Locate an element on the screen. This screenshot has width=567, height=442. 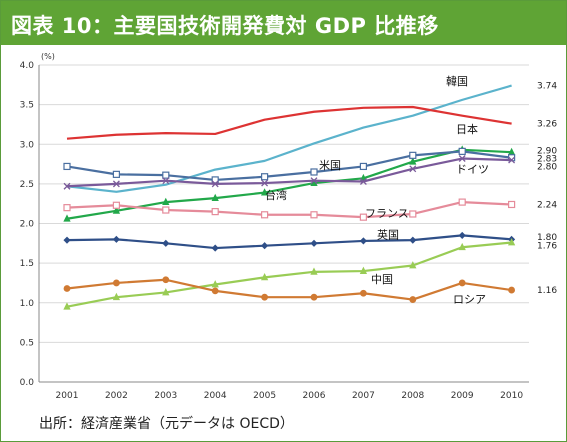
series-name-label: 中国 is located at coordinates (382, 279).